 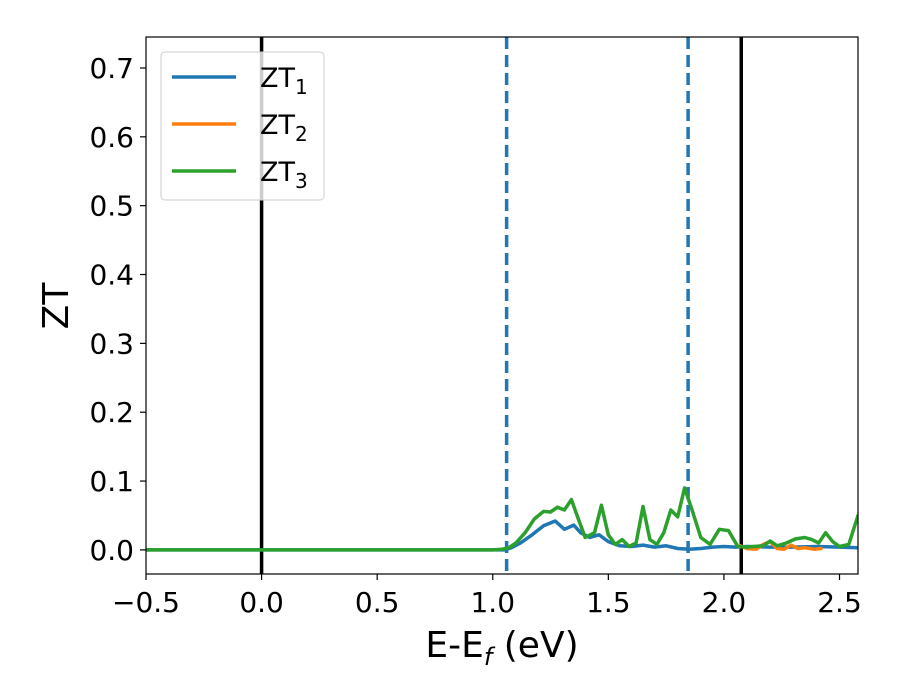 I want to click on x-tick-label-5: 2.0, so click(x=724, y=602).